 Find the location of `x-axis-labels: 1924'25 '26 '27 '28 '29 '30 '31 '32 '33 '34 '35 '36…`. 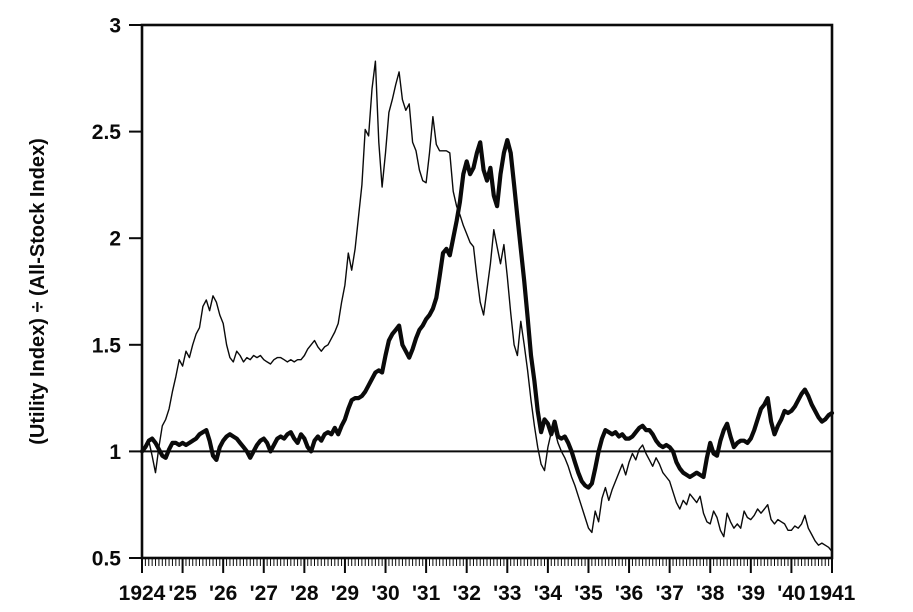

x-axis-labels: 1924'25 '26 '27 '28 '29 '30 '31 '32 '33 '34 '35 '36… is located at coordinates (487, 593).